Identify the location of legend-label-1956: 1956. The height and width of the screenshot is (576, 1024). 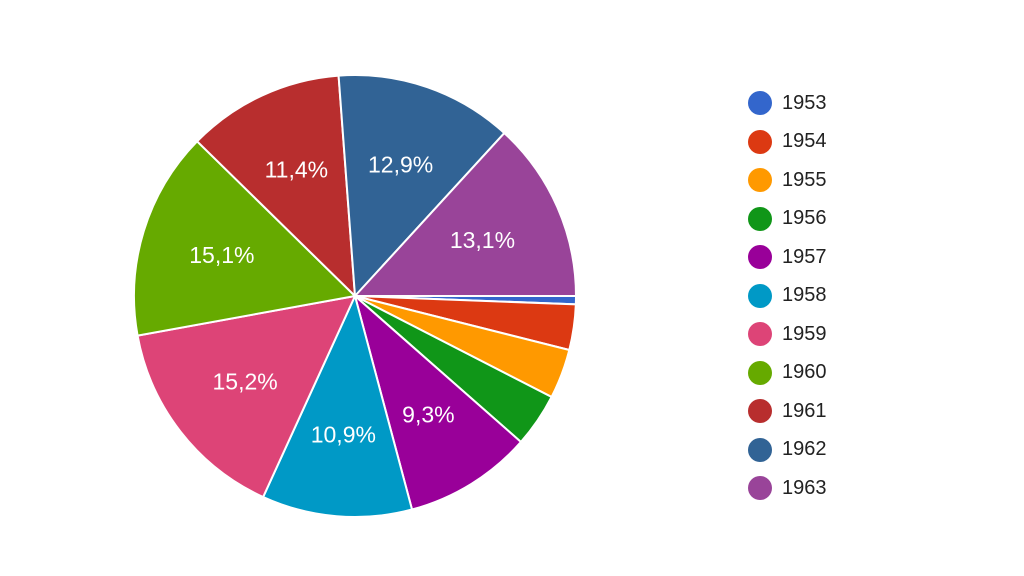
(804, 218).